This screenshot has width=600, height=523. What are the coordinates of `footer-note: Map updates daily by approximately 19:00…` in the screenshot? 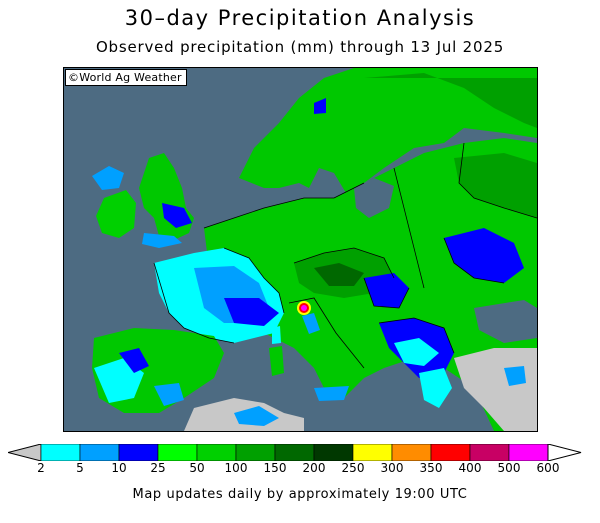 It's located at (300, 494).